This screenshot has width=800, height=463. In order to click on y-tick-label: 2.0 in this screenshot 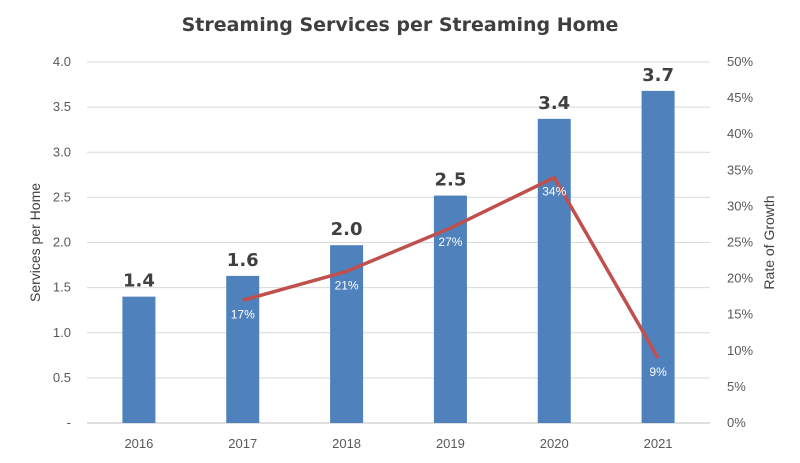, I will do `click(62, 242)`.